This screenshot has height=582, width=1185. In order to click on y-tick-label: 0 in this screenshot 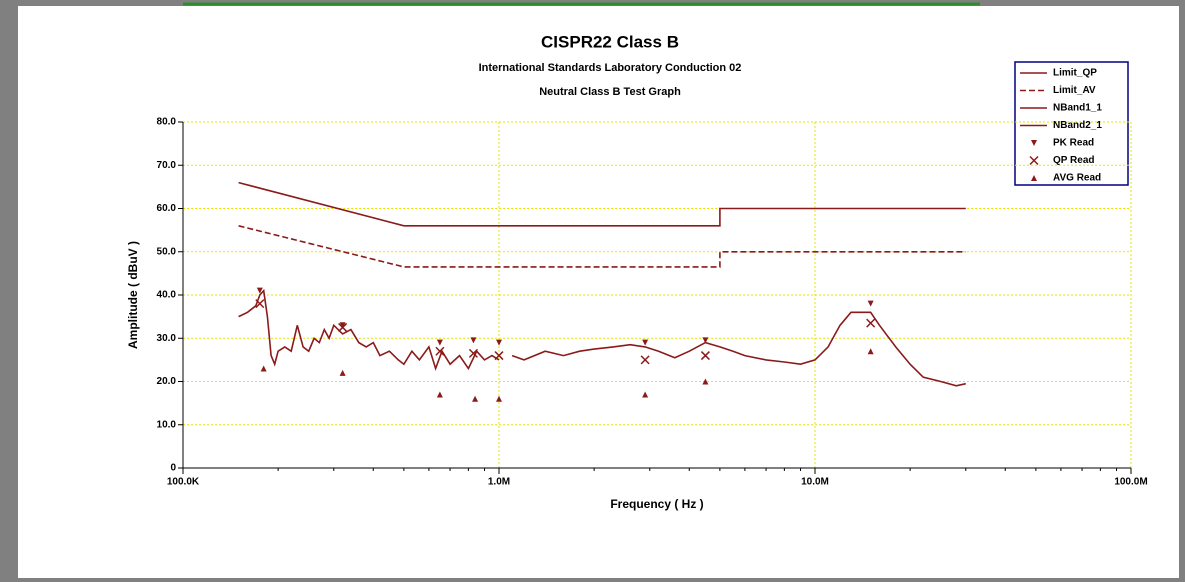, I will do `click(173, 468)`.